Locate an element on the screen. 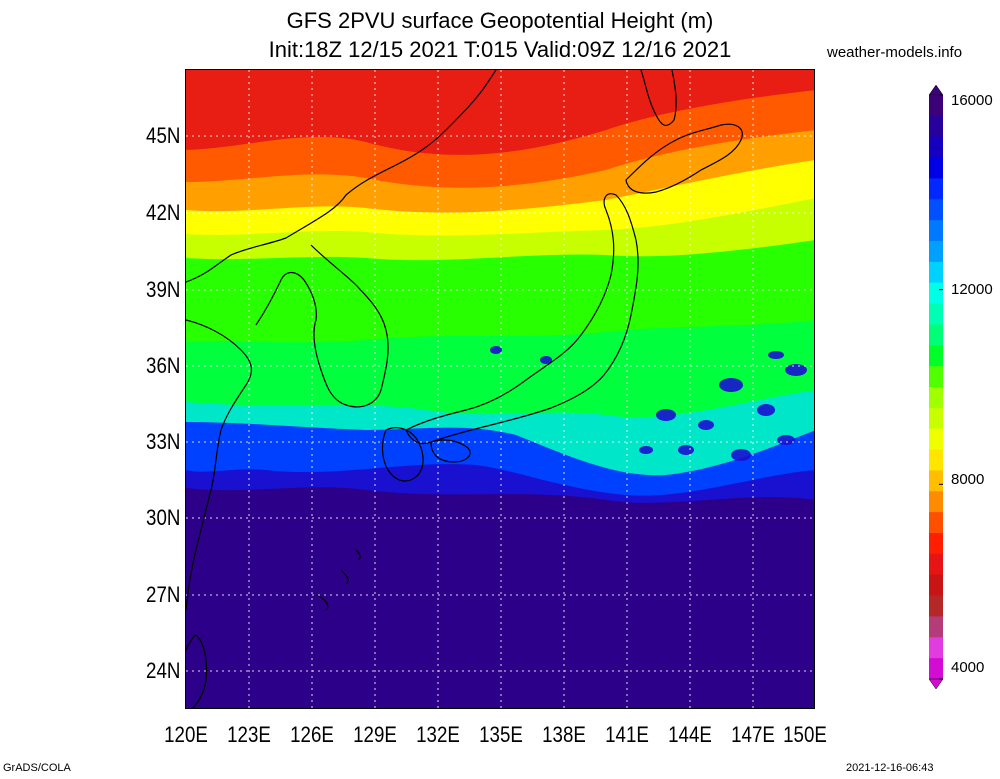 The height and width of the screenshot is (779, 1000). lon-label-120e: 120E is located at coordinates (186, 734).